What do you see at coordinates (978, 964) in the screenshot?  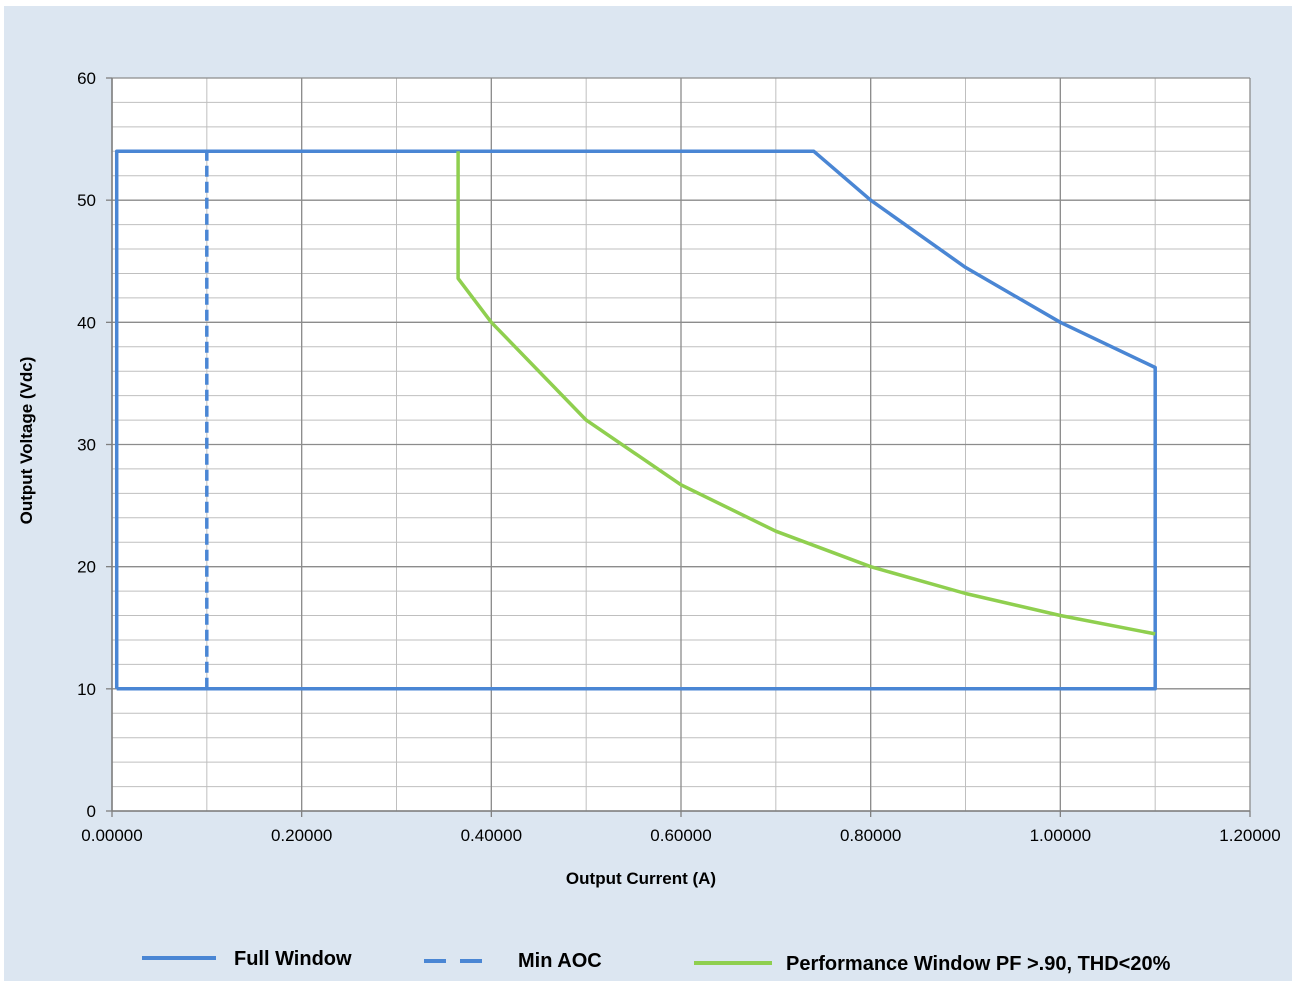 I see `legend-label-performance-window: Performance Window PF >.90, THD<20%` at bounding box center [978, 964].